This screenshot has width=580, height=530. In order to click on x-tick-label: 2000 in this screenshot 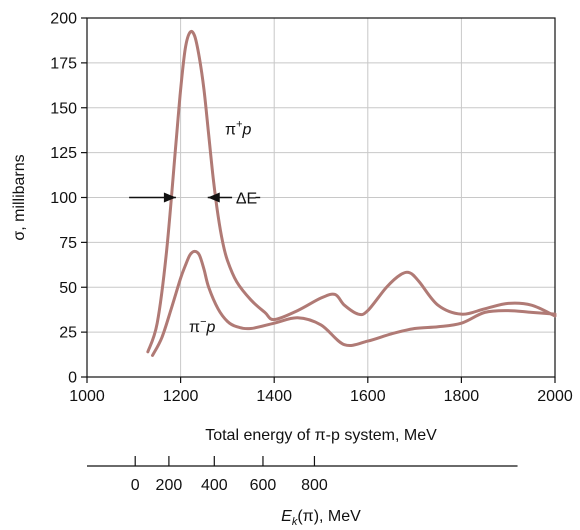, I will do `click(555, 396)`.